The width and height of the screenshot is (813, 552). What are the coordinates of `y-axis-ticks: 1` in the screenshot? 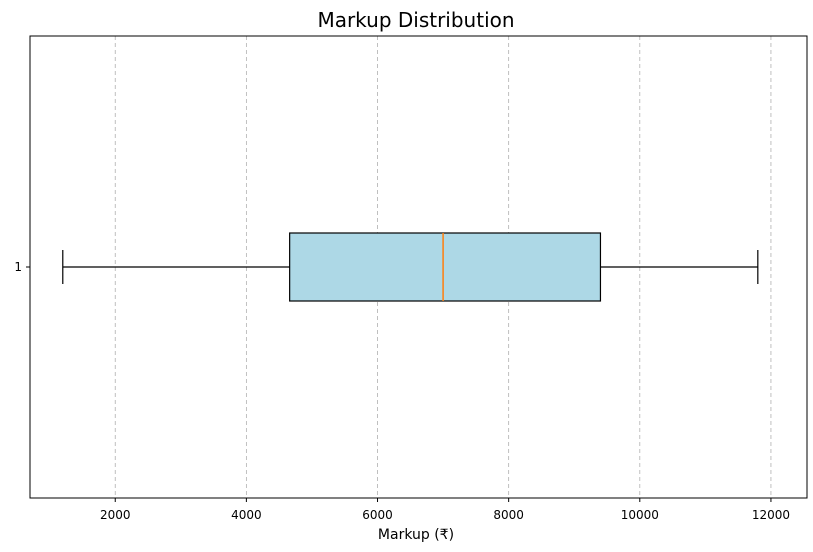 It's located at (22, 267).